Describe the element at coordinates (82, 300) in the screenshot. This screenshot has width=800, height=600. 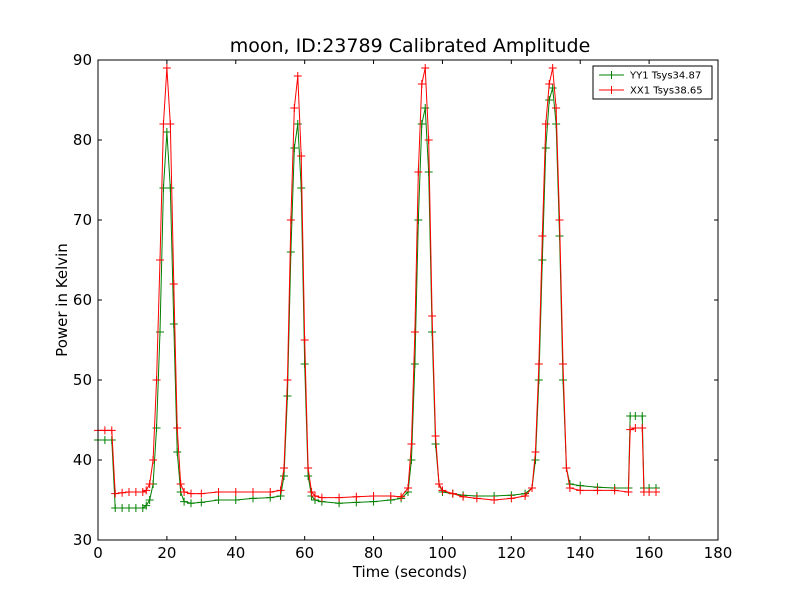
I see `y-tick-label: 60` at that location.